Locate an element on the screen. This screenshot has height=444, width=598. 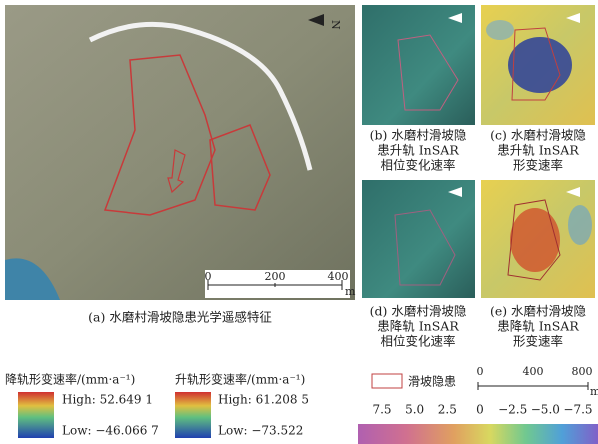
caption: (d) 水磨村滑坡隐 is located at coordinates (418, 311).